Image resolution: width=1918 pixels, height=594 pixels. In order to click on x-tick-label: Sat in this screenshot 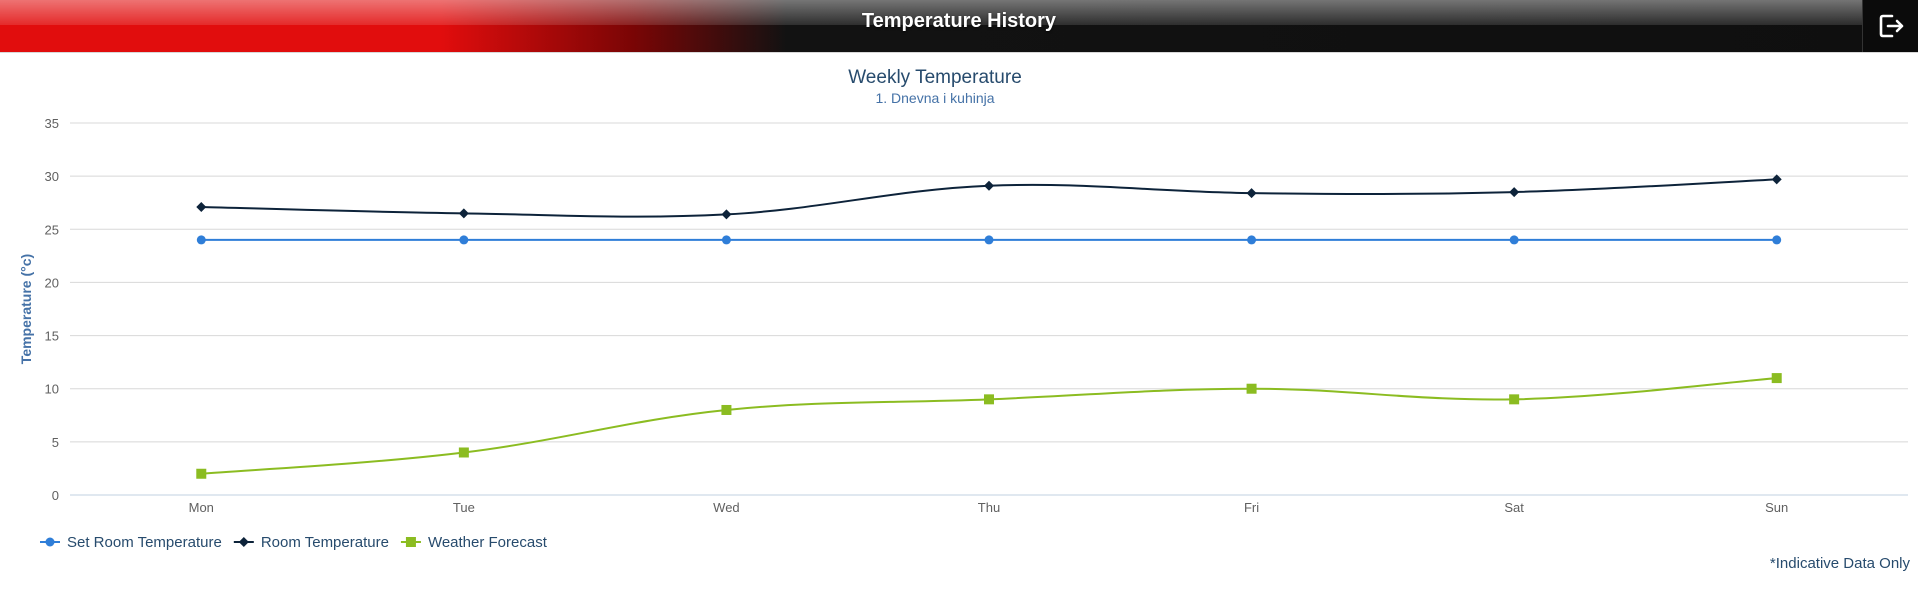, I will do `click(1514, 507)`.